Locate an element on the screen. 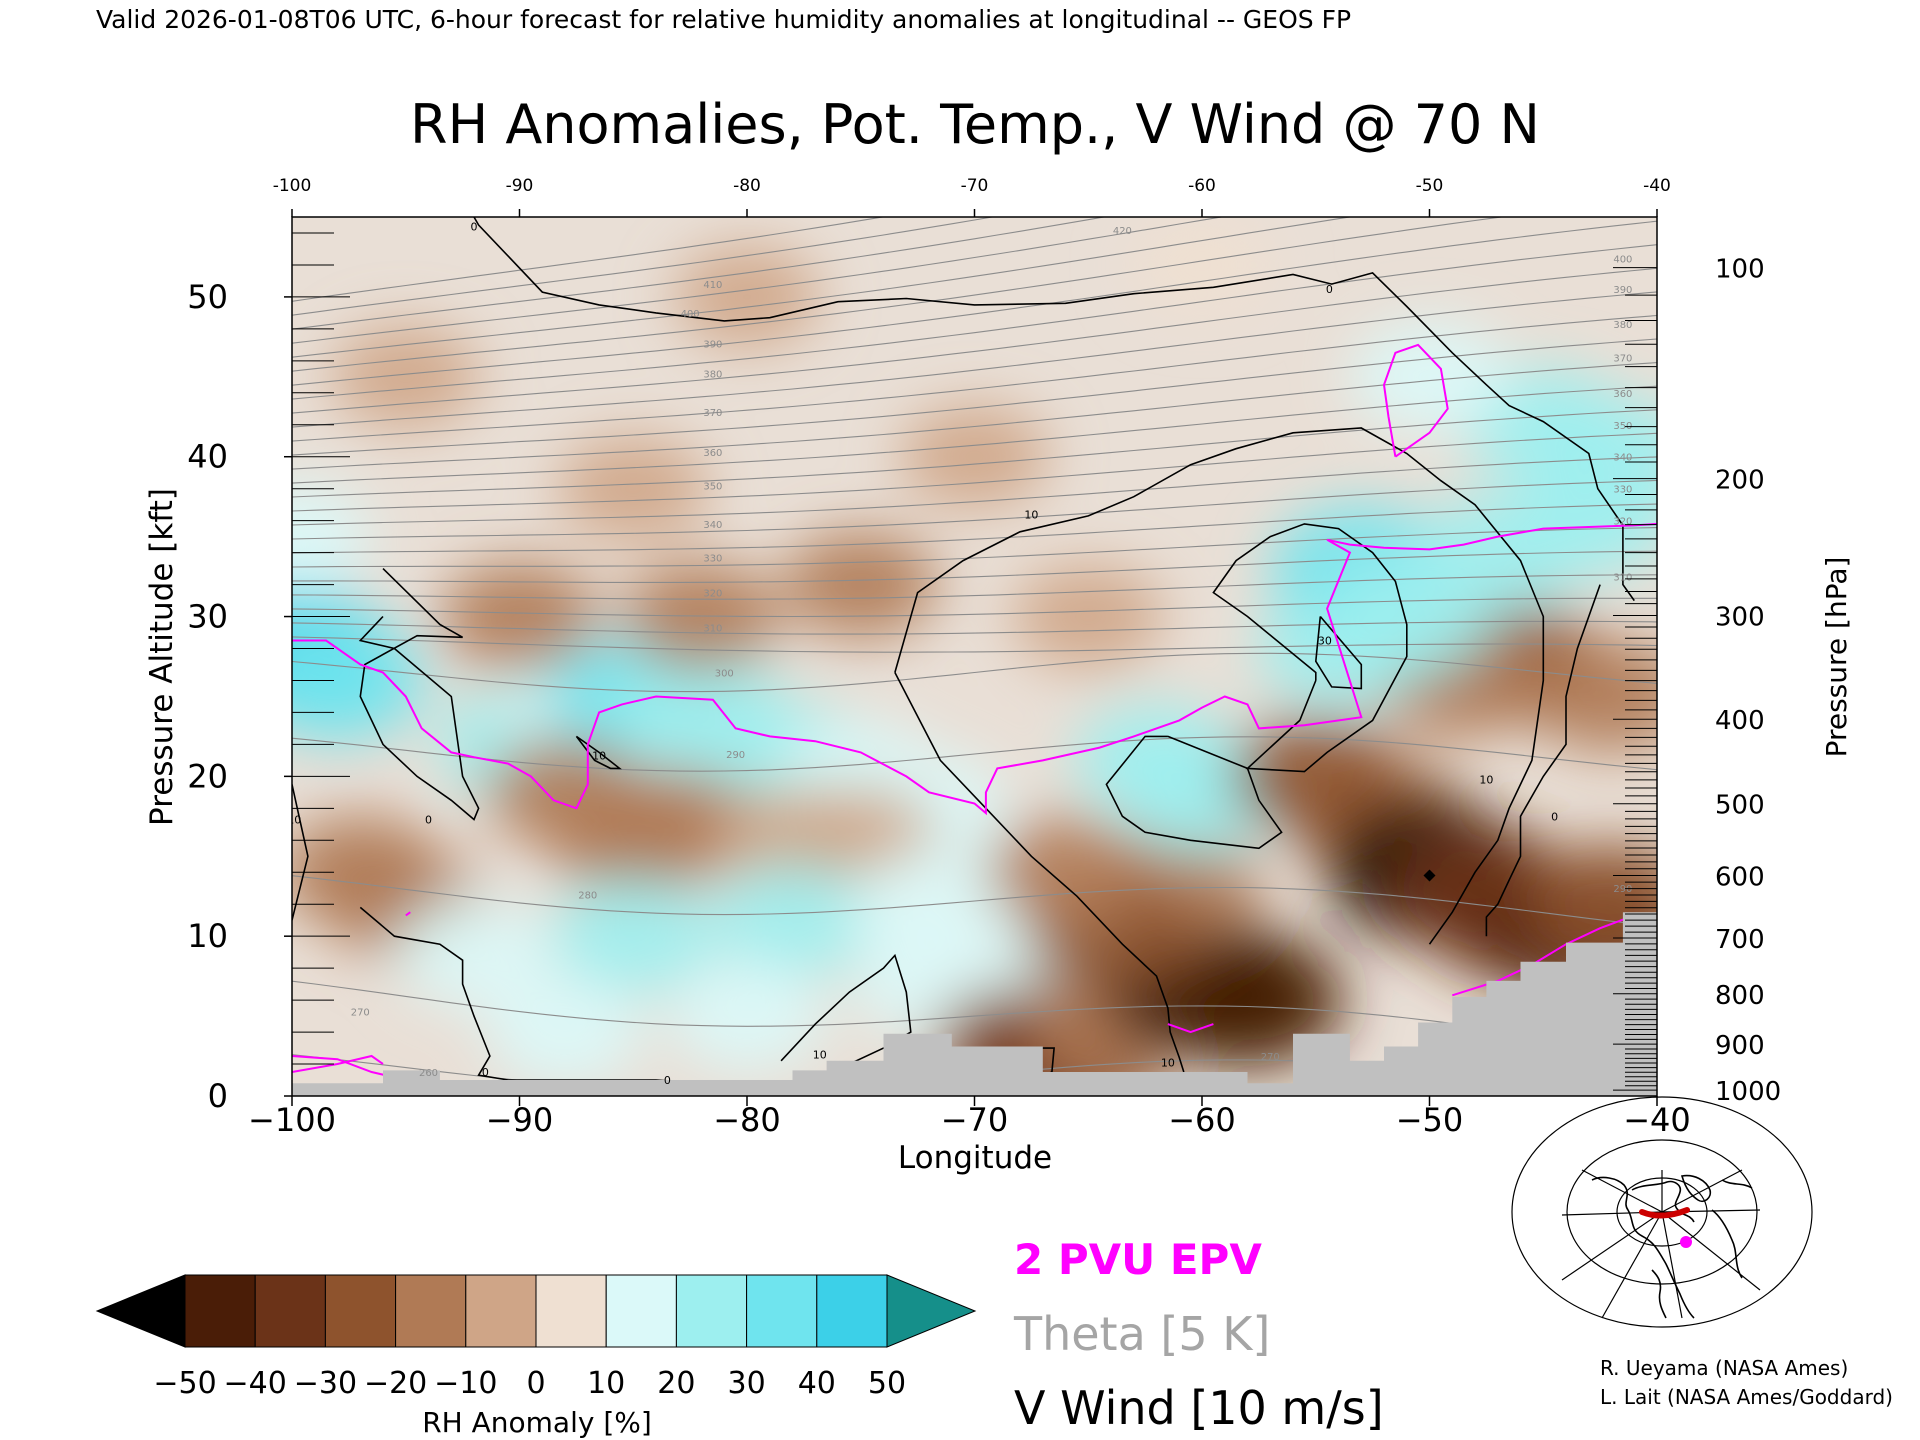  theta-label: 290 is located at coordinates (735, 755).